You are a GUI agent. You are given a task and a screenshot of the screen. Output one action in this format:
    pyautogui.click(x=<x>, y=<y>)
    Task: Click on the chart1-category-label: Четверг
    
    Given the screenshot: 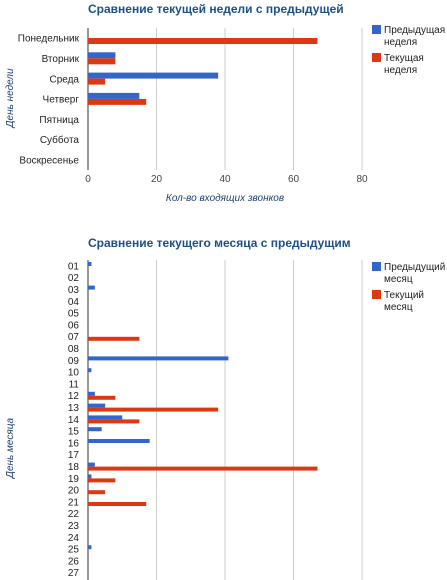 What is the action you would take?
    pyautogui.click(x=61, y=100)
    